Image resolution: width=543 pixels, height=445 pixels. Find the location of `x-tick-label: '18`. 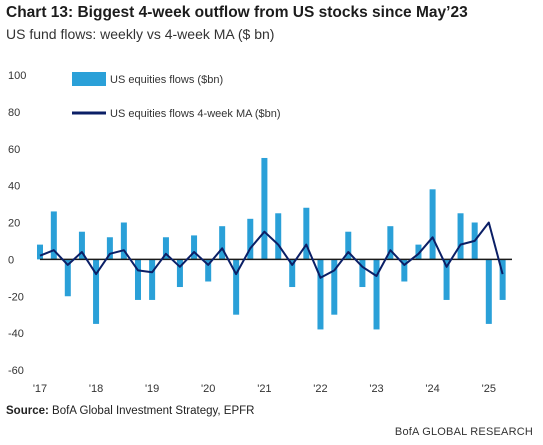

x-tick-label: '18 is located at coordinates (96, 389).